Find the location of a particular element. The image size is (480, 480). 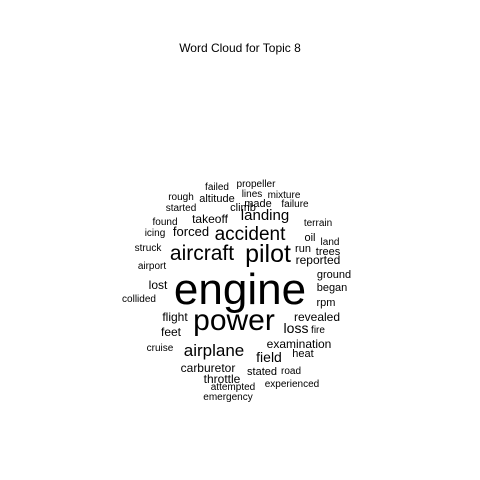

word-run: run is located at coordinates (303, 249).